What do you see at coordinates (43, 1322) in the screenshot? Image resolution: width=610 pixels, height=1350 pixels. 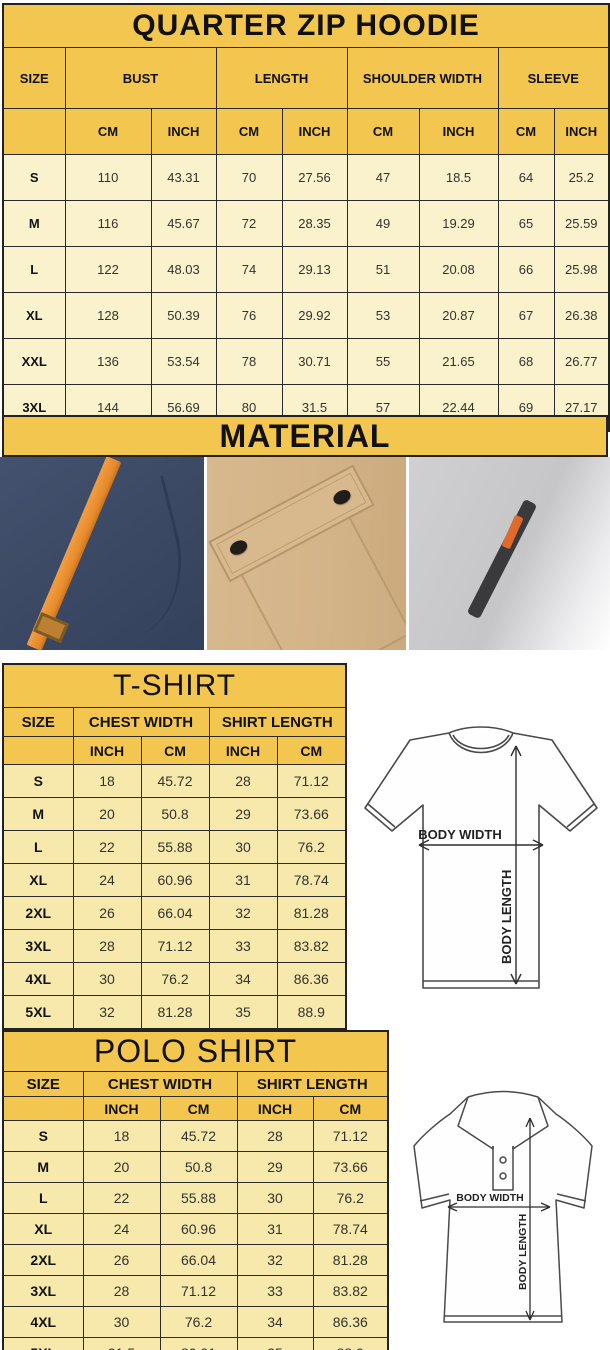 I see `size-label: 4XL` at bounding box center [43, 1322].